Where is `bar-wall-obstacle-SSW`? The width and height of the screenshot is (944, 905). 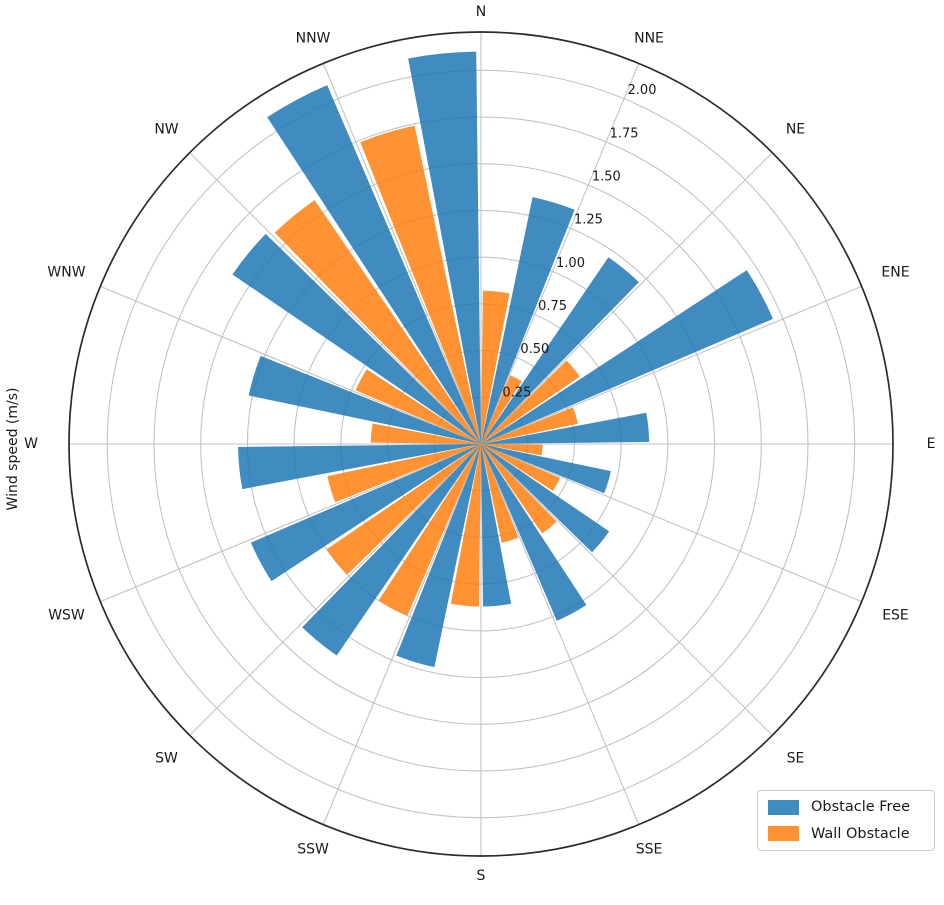 bar-wall-obstacle-SSW is located at coordinates (429, 530).